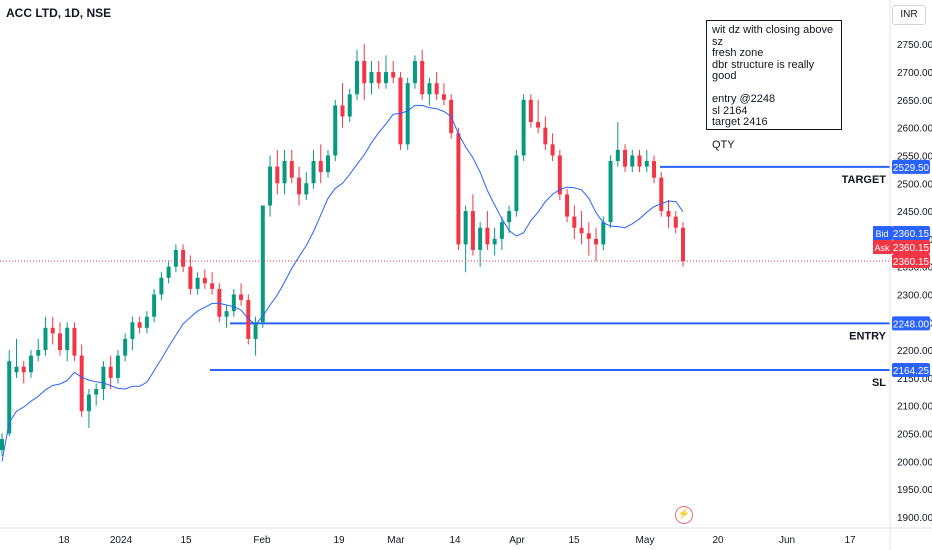 The height and width of the screenshot is (550, 932). What do you see at coordinates (517, 540) in the screenshot?
I see `x-tick-label: Apr` at bounding box center [517, 540].